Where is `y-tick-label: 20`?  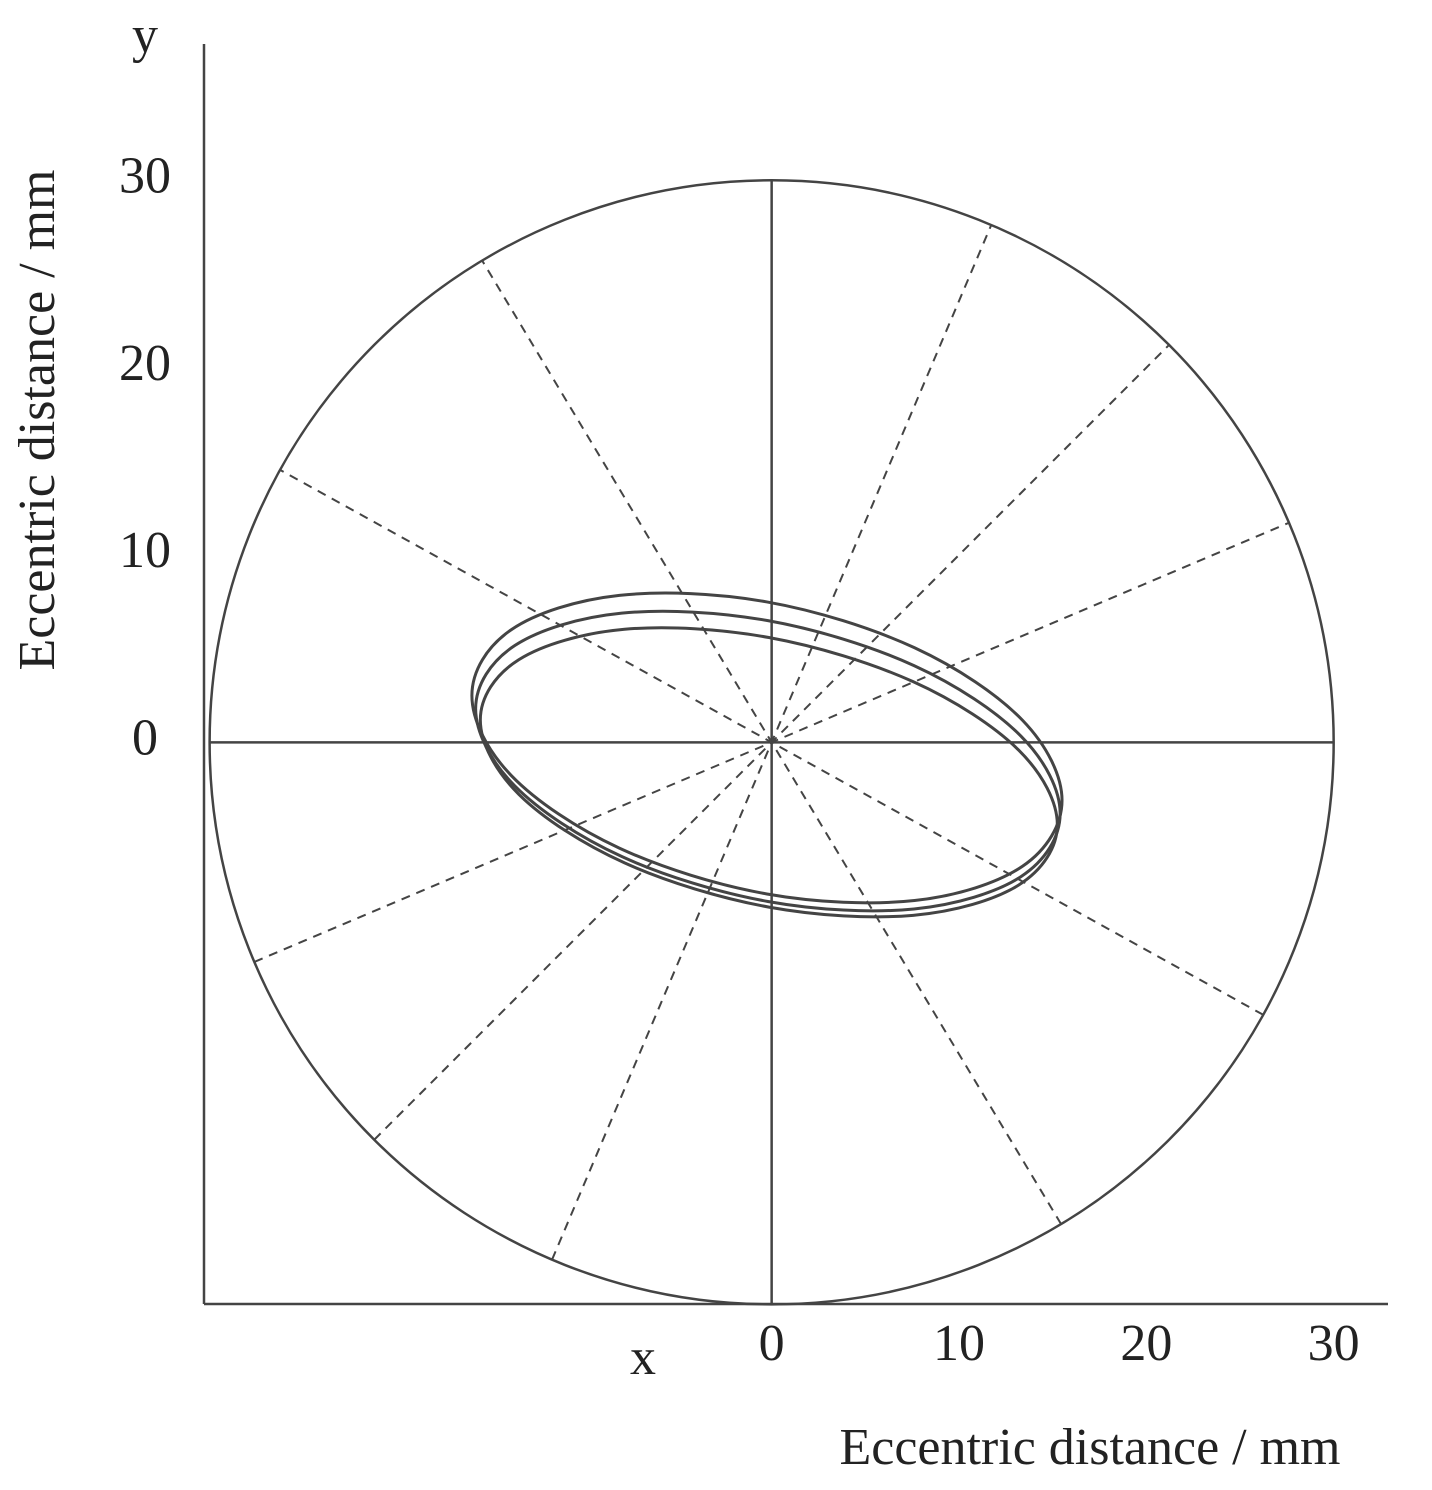
y-tick-label: 20 is located at coordinates (145, 363).